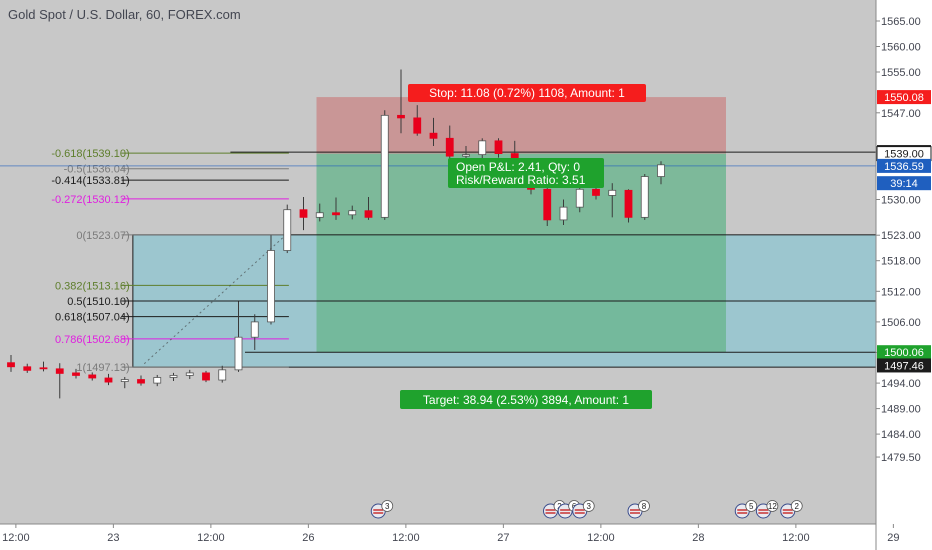  What do you see at coordinates (97, 170) in the screenshot?
I see `fib-level-label: -0.5(1536.04)` at bounding box center [97, 170].